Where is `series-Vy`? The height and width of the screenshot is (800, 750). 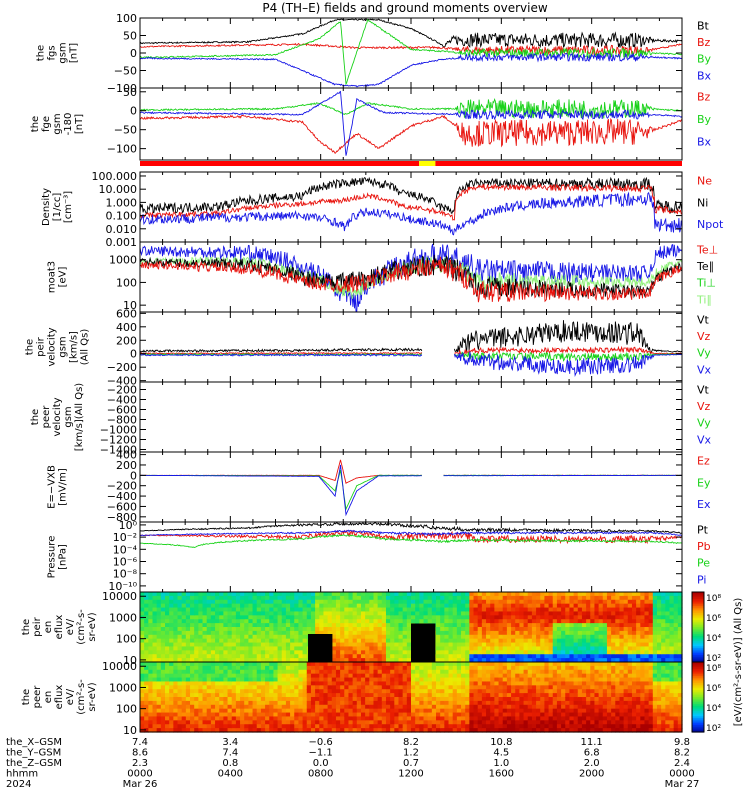 series-Vy is located at coordinates (411, 356).